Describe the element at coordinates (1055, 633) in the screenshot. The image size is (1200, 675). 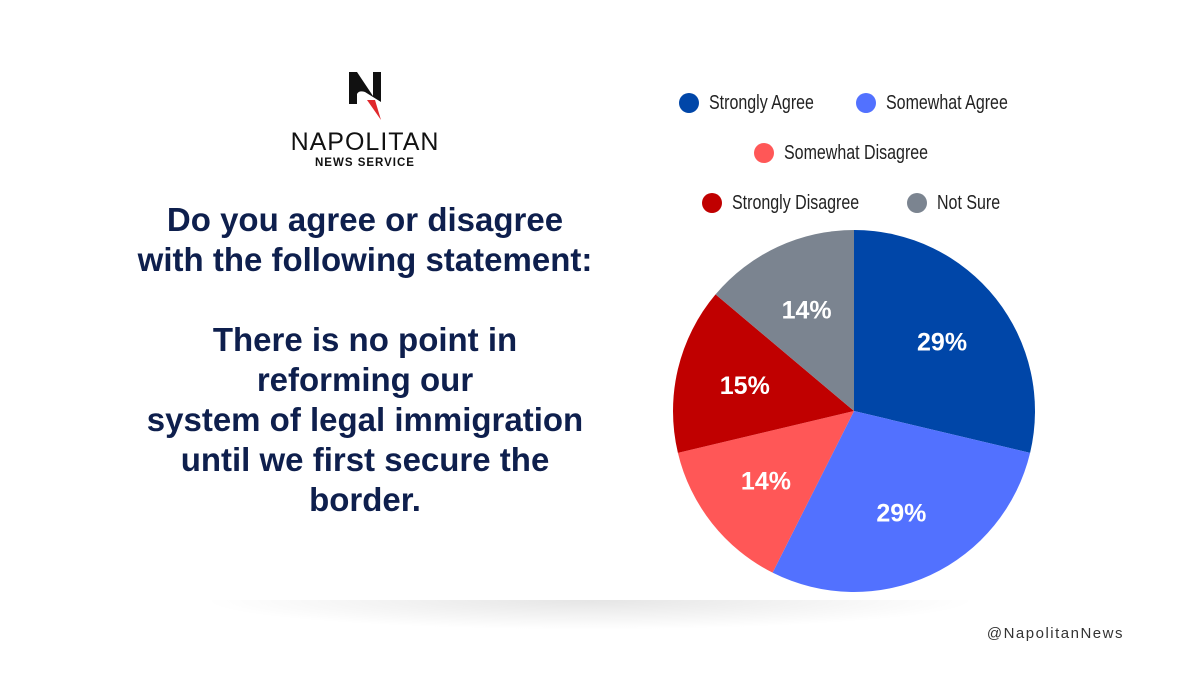
I see `social-handle: @NapolitanNews` at that location.